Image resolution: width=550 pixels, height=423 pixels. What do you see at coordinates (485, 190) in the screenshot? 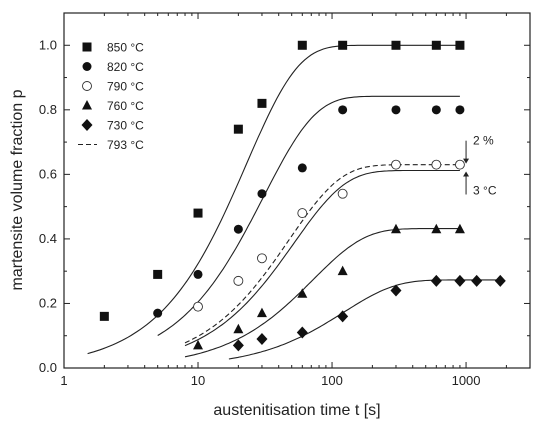
I see `annotation-3-degrees: 3 °C` at bounding box center [485, 190].